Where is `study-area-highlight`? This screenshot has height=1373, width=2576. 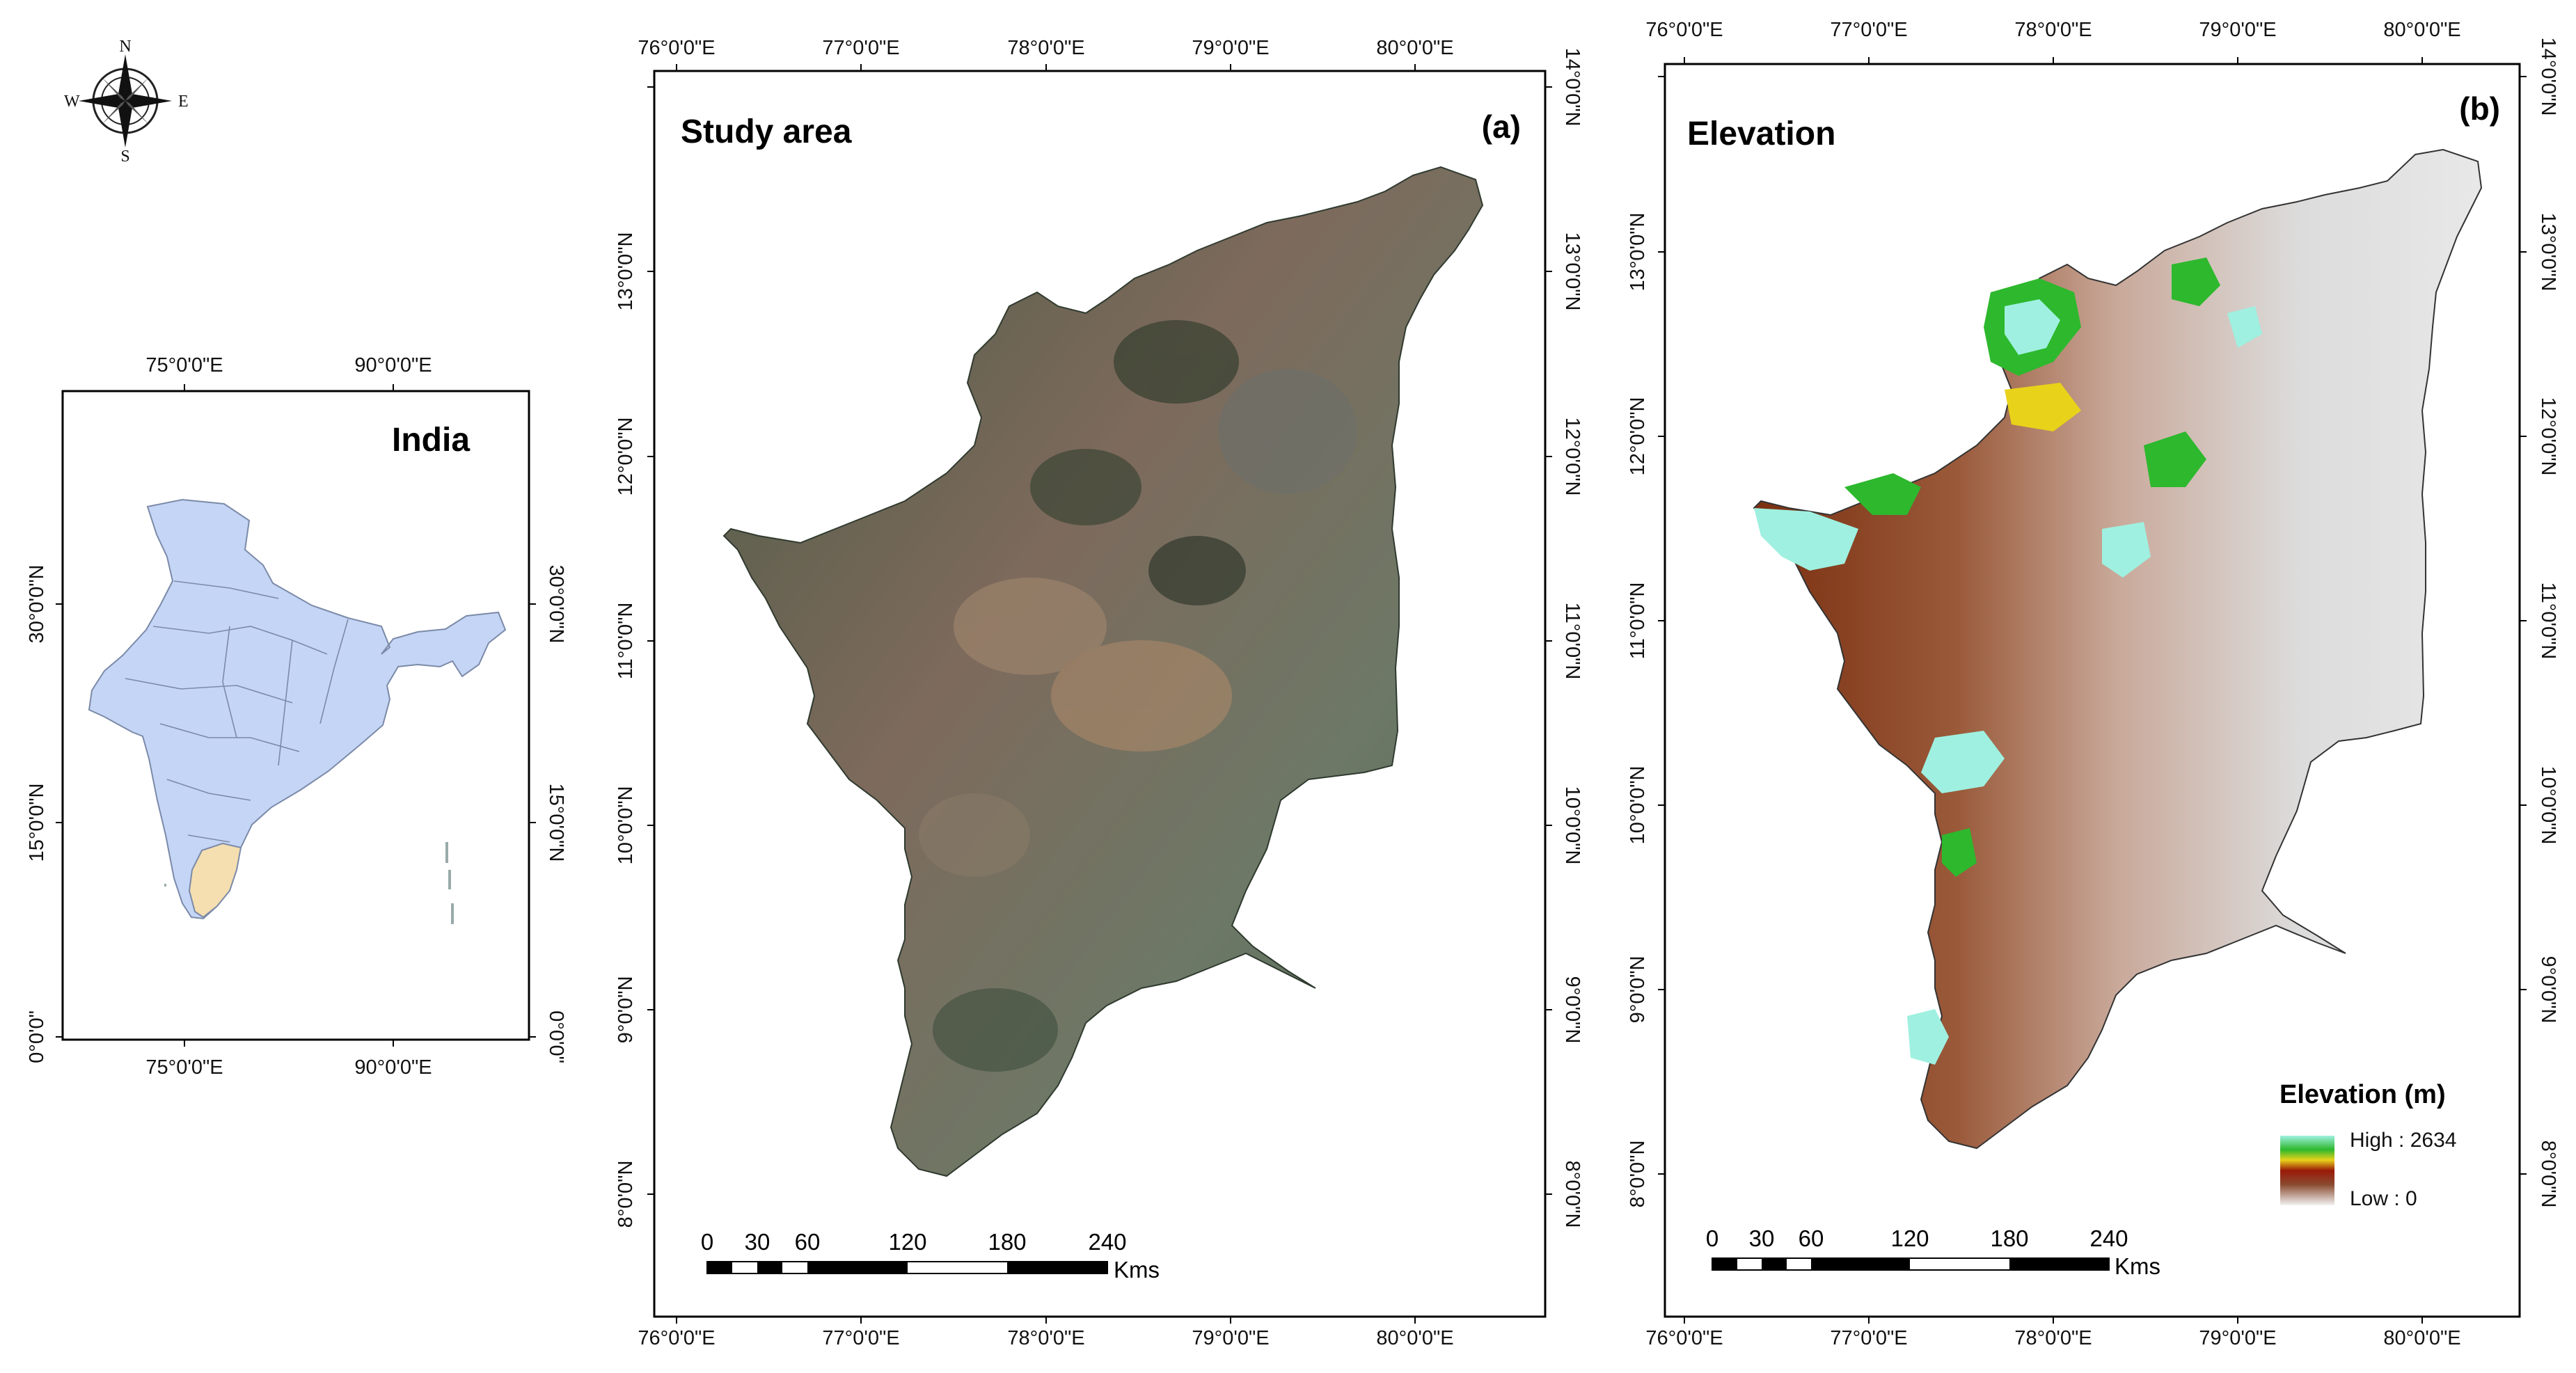
study-area-highlight is located at coordinates (215, 880).